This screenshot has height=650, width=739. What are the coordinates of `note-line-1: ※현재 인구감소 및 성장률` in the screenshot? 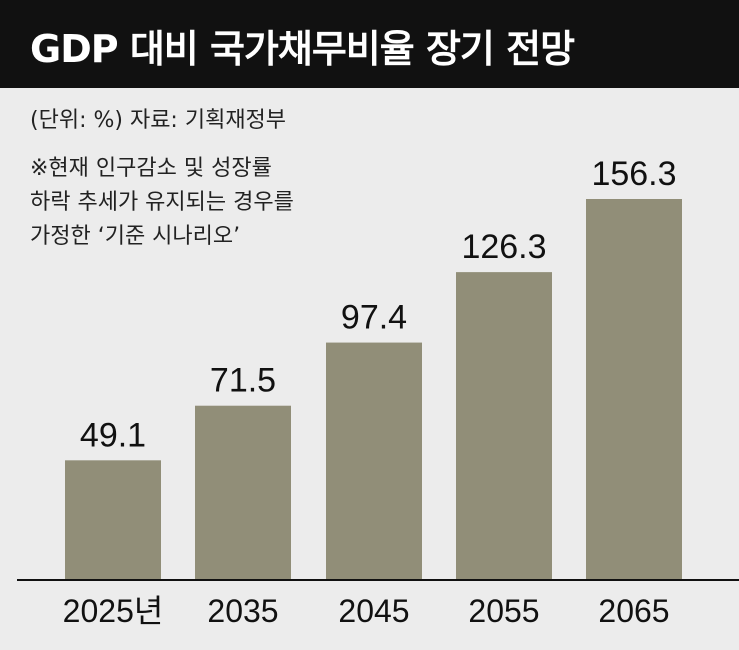 It's located at (151, 168).